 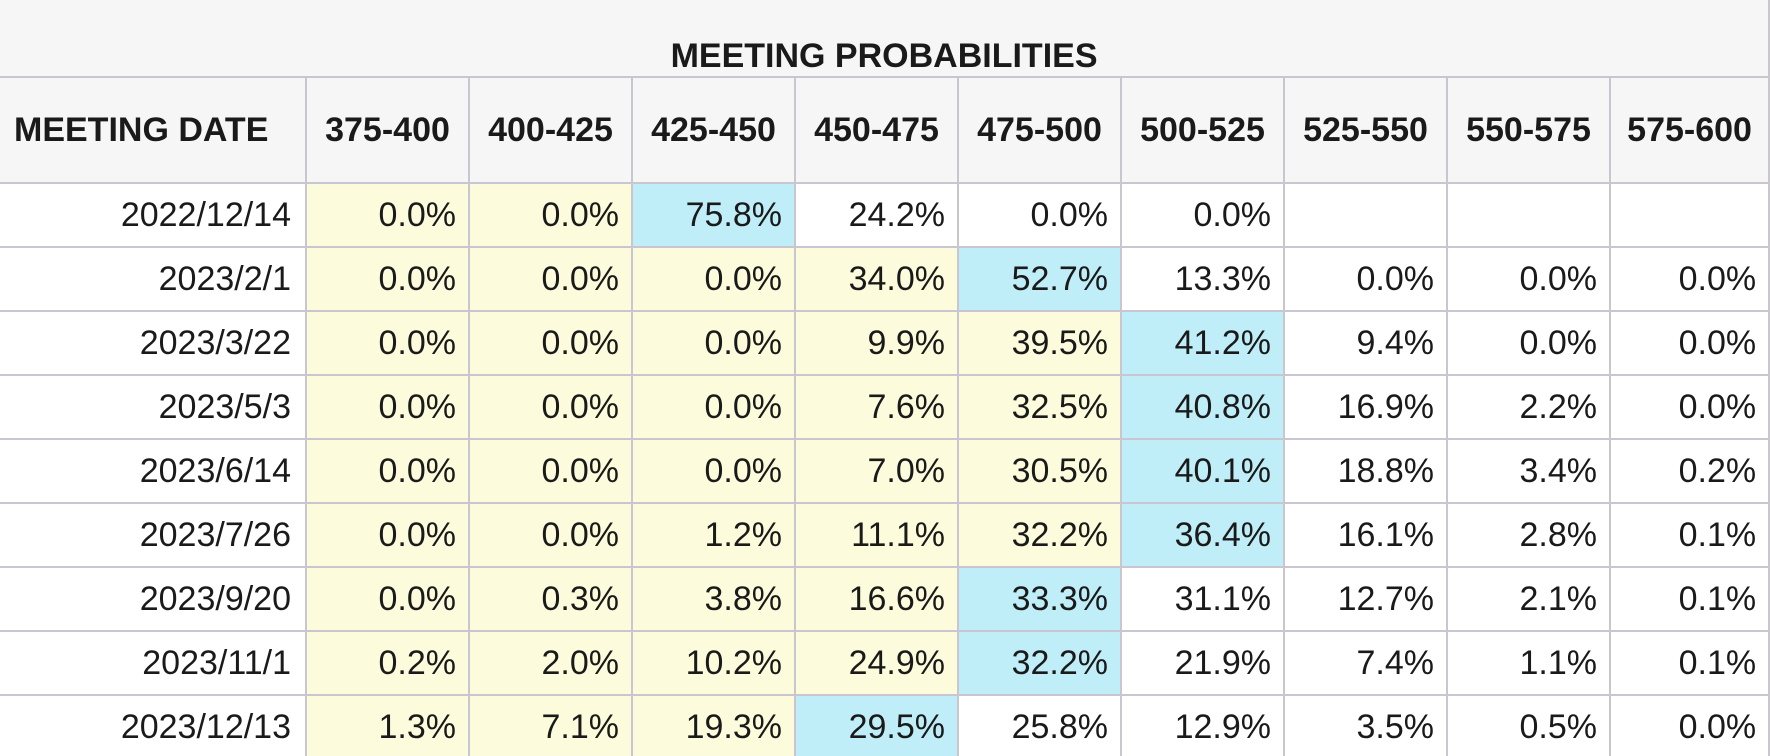 I want to click on column-header-425-450: 425-450, so click(x=713, y=130).